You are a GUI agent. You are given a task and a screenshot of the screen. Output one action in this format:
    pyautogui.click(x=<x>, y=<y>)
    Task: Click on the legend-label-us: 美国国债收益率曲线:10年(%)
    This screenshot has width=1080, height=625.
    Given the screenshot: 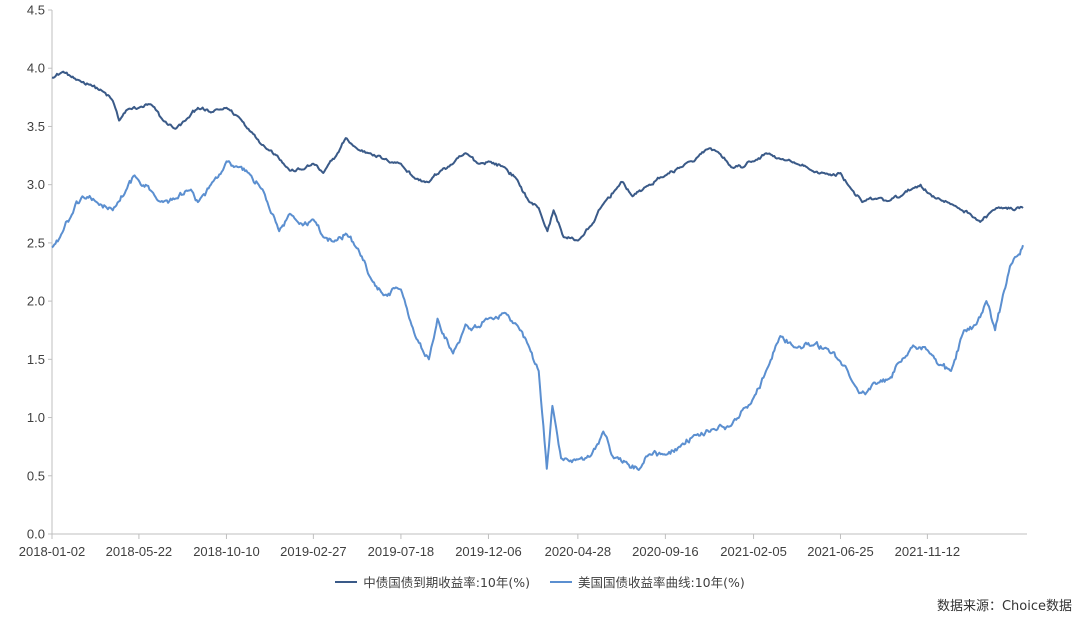 What is the action you would take?
    pyautogui.click(x=661, y=583)
    